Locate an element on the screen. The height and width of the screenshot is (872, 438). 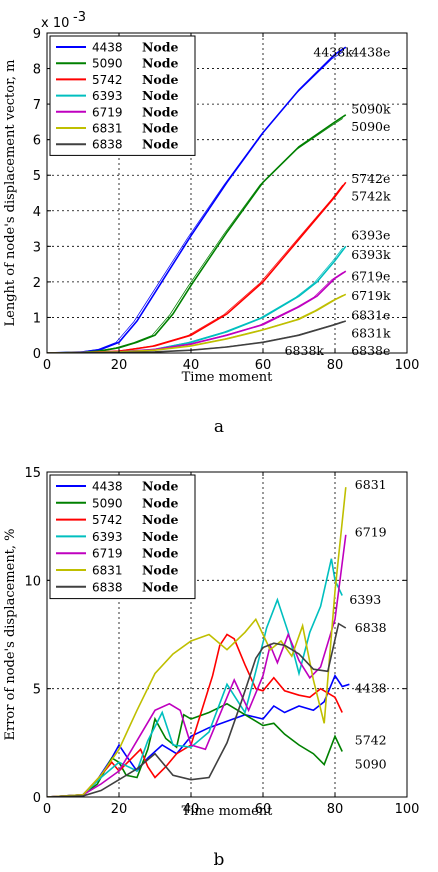
end-label-6831e: 6831e is located at coordinates (370, 315).